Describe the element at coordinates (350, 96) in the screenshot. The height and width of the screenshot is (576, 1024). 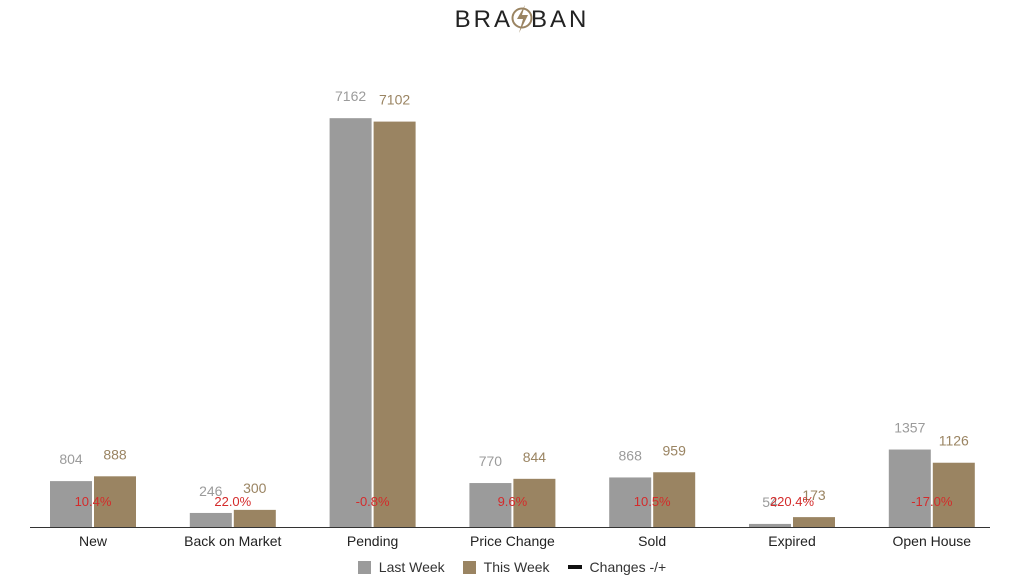
I see `value-label-last-week-pending: 7162` at that location.